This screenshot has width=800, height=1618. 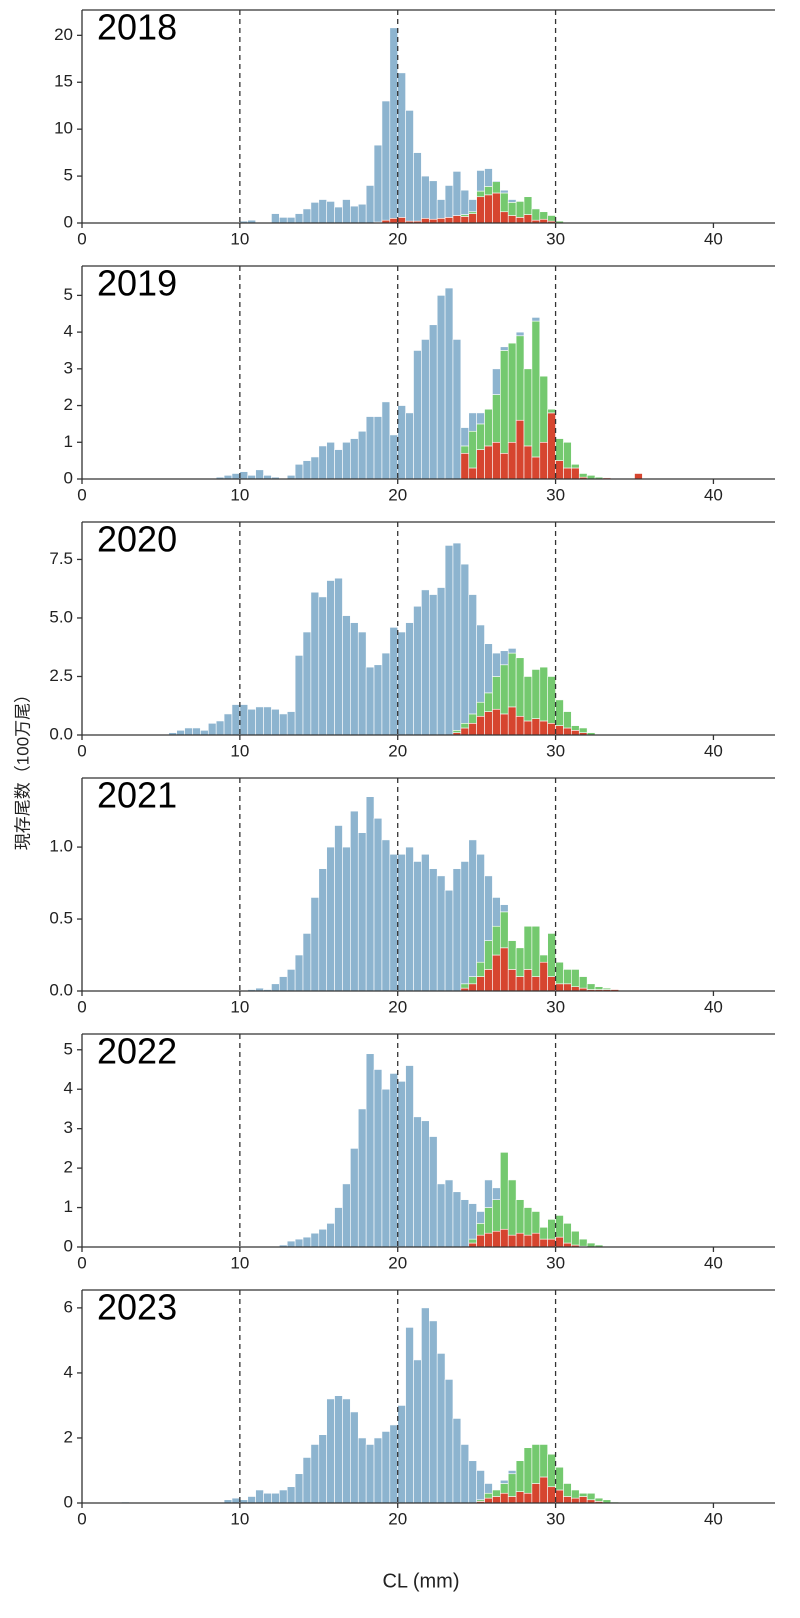 I want to click on y-tick-label: 2.5, so click(x=61, y=675).